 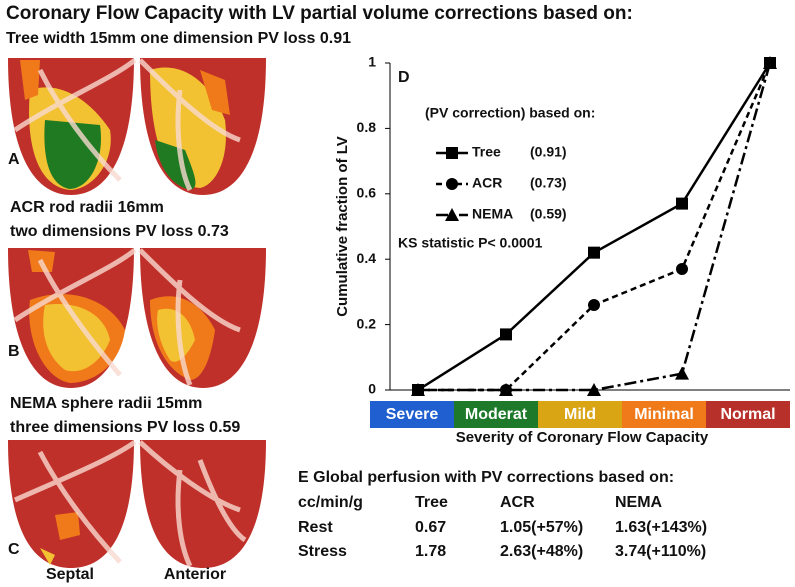 I want to click on legend-note: (0.73), so click(x=548, y=183).